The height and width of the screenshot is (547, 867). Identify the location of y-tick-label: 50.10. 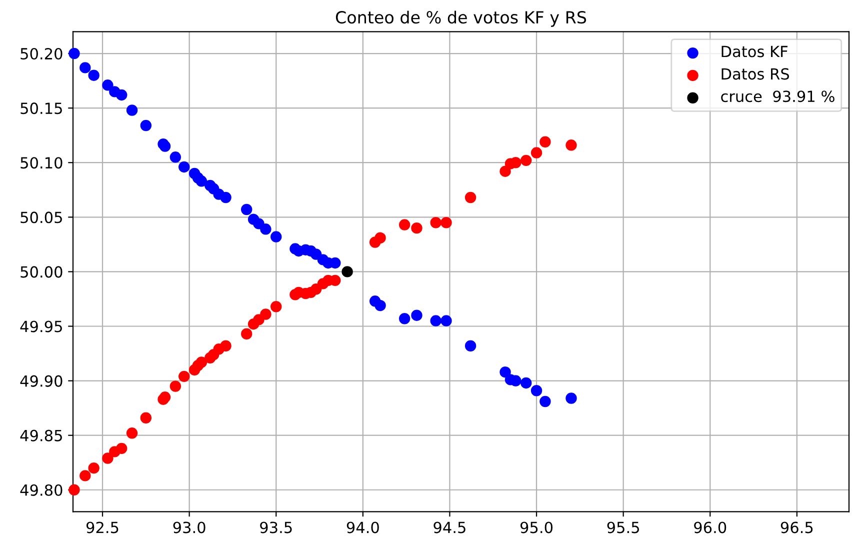
(41, 163).